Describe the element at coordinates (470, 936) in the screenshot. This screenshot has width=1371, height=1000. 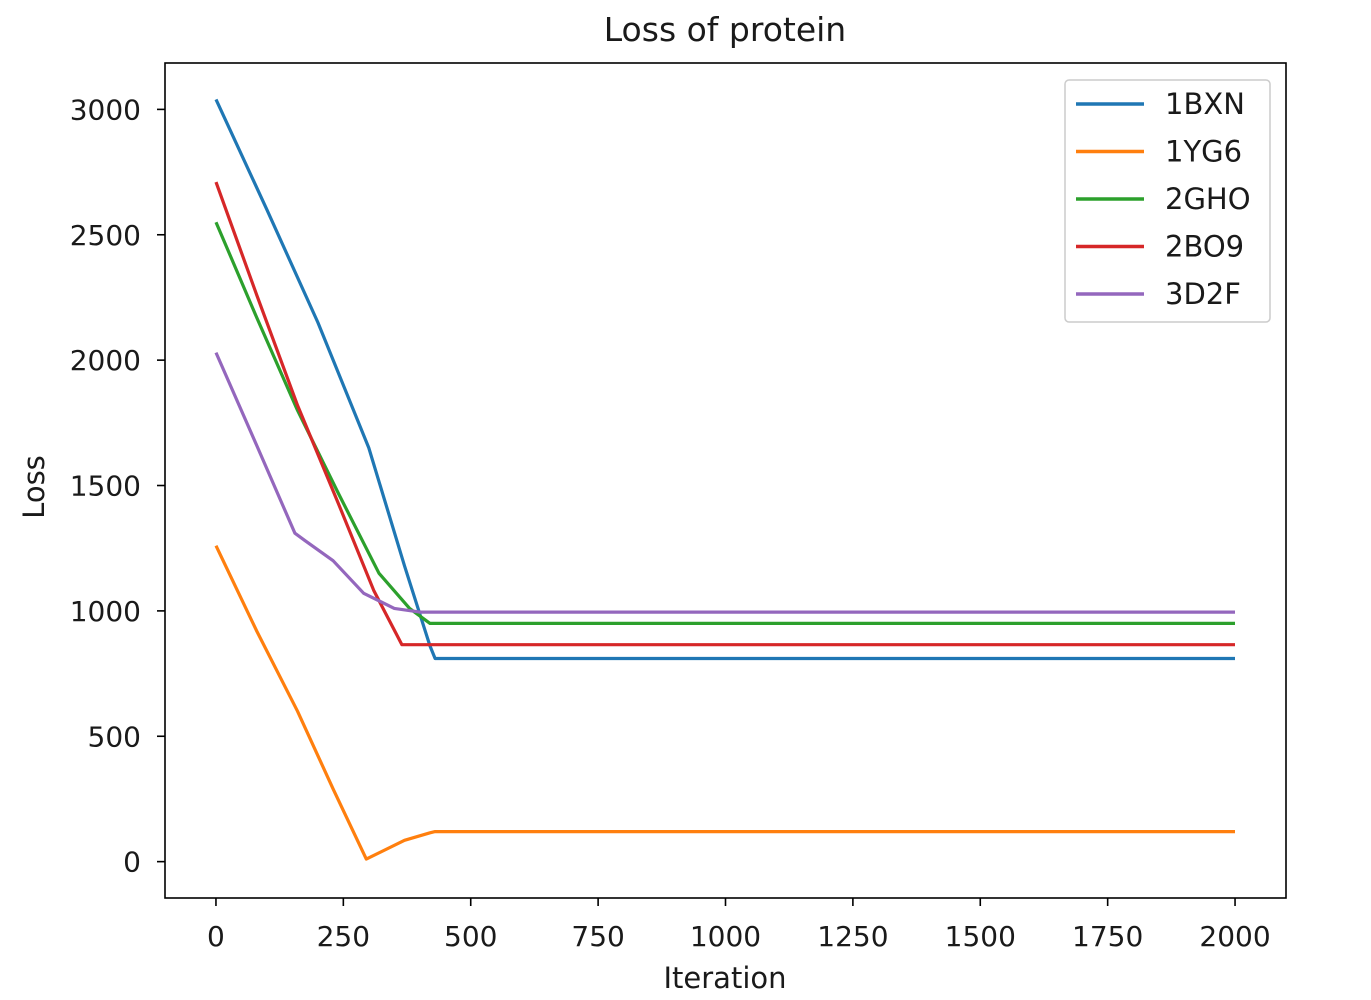
I see `x-tick-label: 500` at that location.